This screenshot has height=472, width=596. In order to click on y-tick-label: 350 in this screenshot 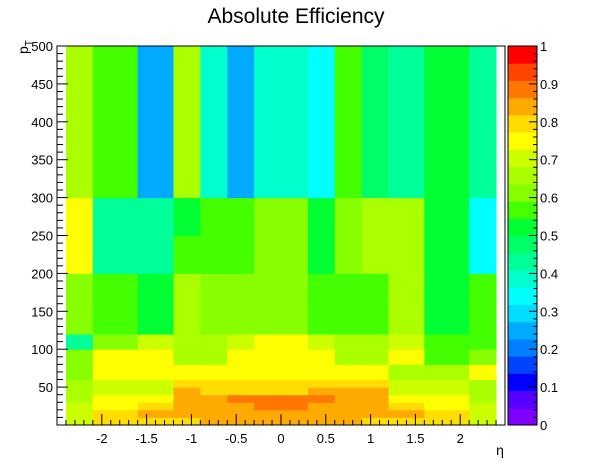, I will do `click(42, 160)`.